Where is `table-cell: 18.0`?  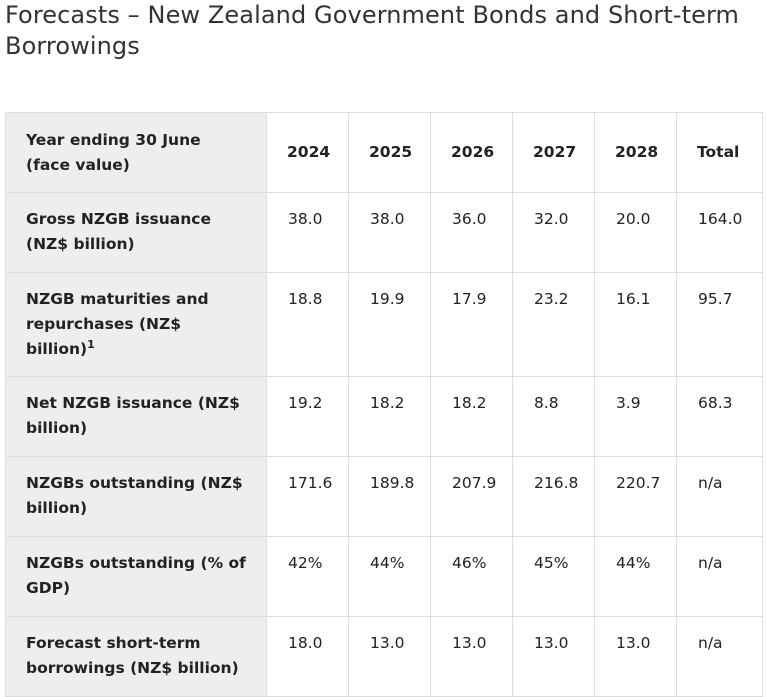 table-cell: 18.0 is located at coordinates (307, 656).